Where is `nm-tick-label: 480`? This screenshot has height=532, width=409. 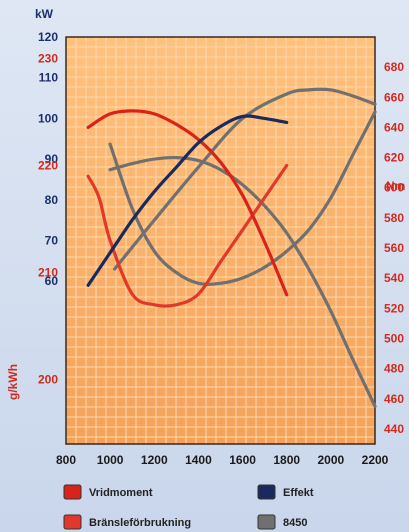
nm-tick-label: 480 is located at coordinates (394, 369).